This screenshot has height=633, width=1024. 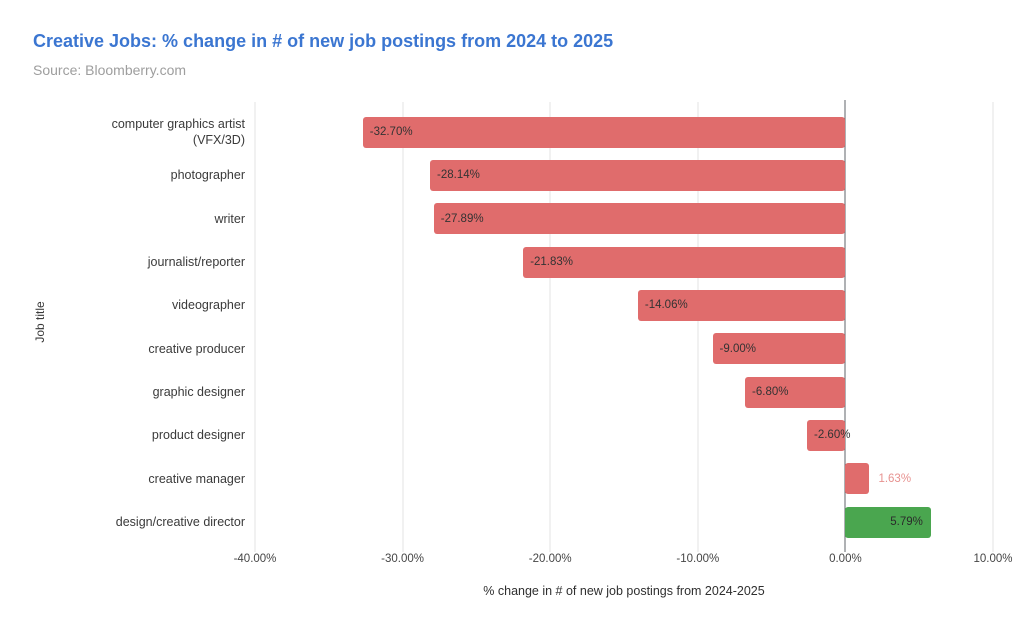 I want to click on x-tick-label: -20.00%, so click(x=550, y=559).